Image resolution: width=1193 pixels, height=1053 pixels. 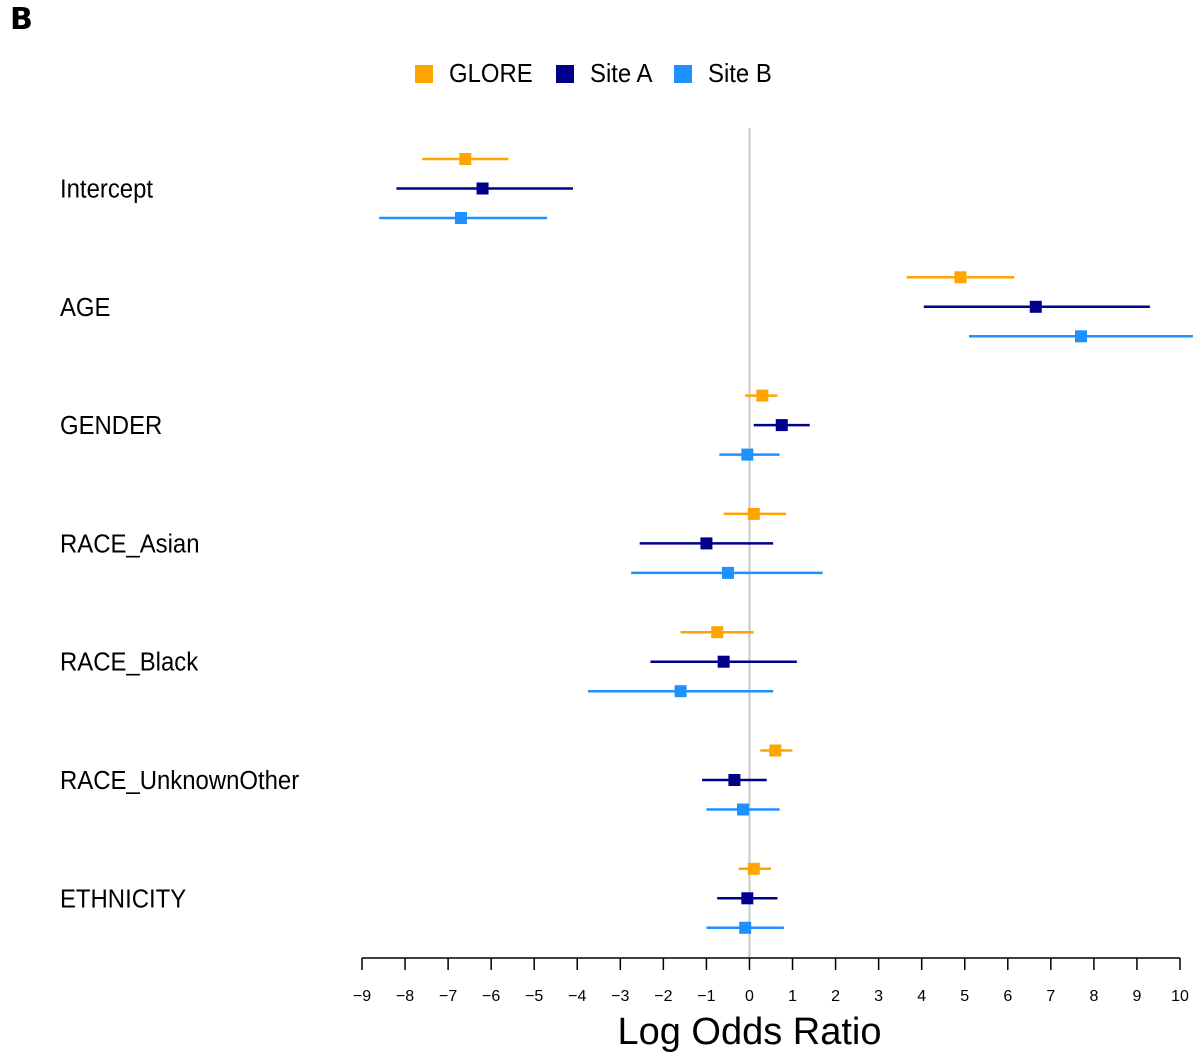 I want to click on x-tick-label-18: 9, so click(x=1136, y=996).